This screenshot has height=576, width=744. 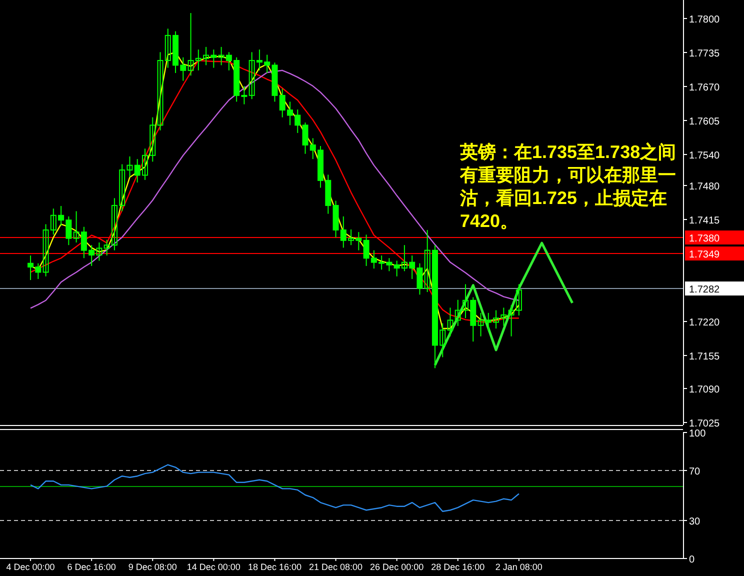 What do you see at coordinates (704, 88) in the screenshot?
I see `y-tick-label: 1.7670` at bounding box center [704, 88].